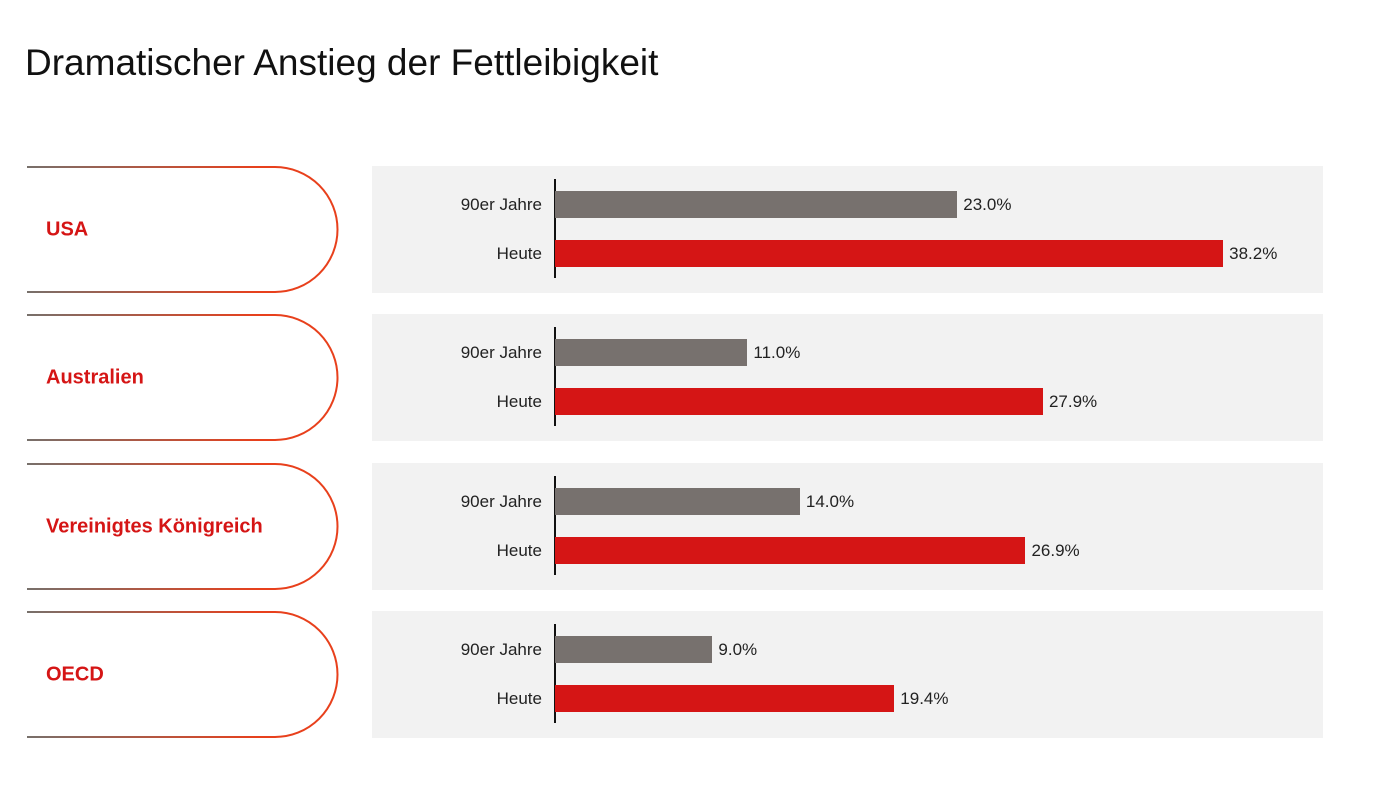 The image size is (1400, 787). I want to click on country-label: Australien, so click(95, 377).